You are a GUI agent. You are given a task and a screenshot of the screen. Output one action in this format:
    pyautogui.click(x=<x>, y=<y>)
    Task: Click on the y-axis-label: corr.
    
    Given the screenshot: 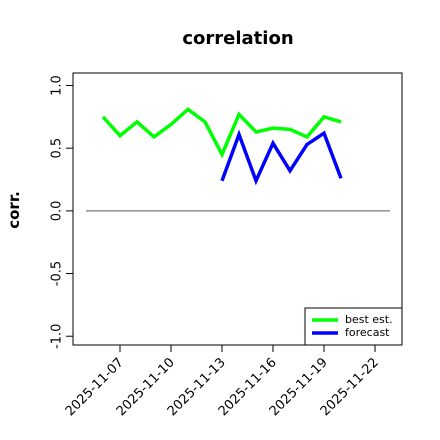 What is the action you would take?
    pyautogui.click(x=14, y=210)
    